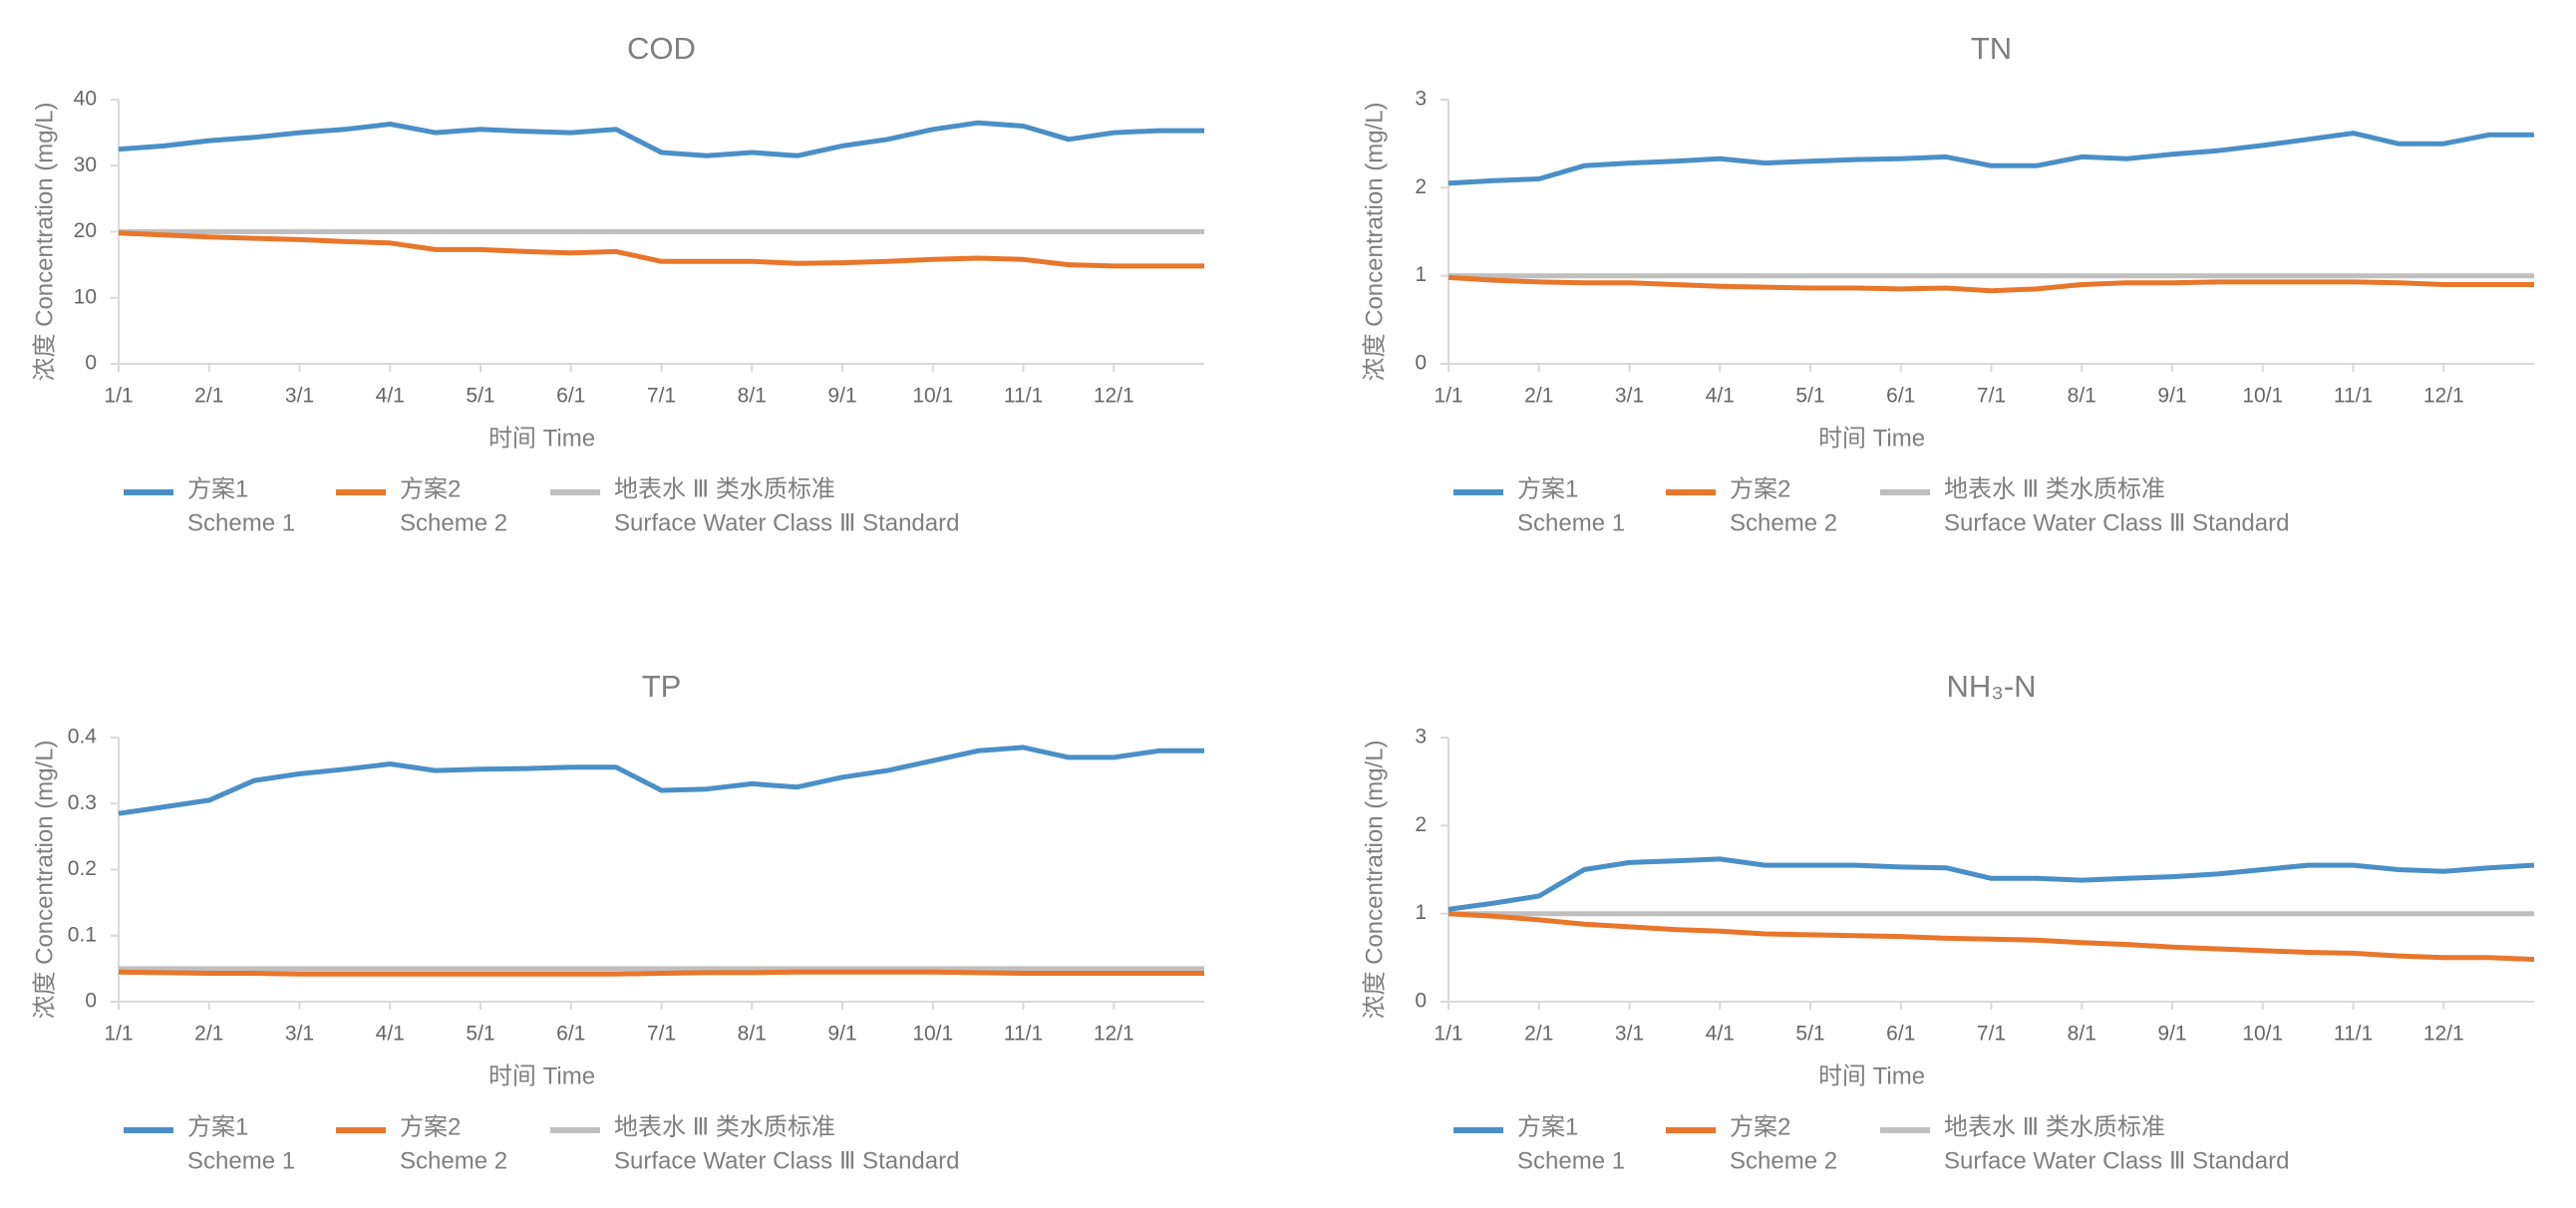  I want to click on chart-title: COD, so click(661, 48).